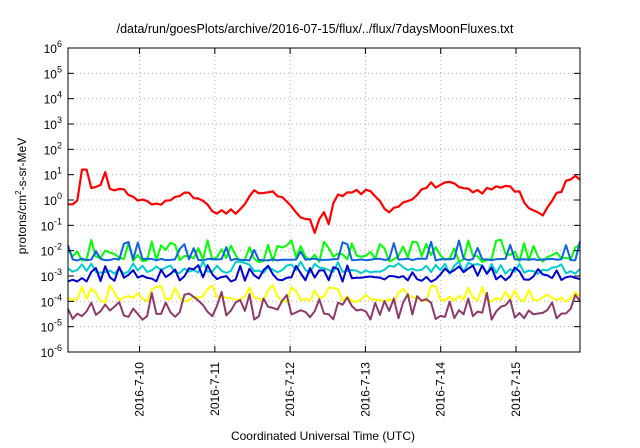 The width and height of the screenshot is (640, 448). I want to click on y-tick-exponent: 3, so click(59, 120).